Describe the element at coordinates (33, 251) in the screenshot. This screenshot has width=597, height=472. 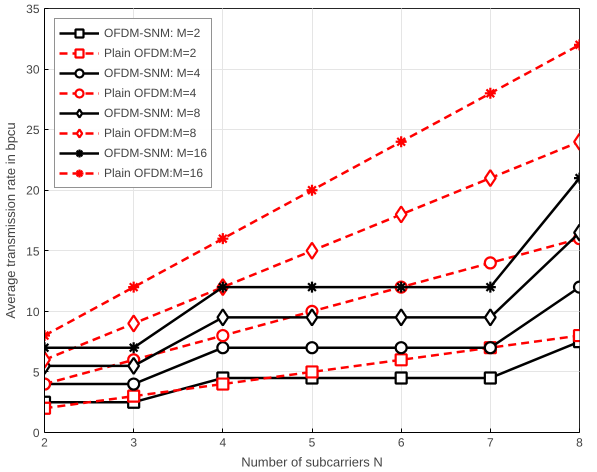
I see `y-tick-label: 15` at that location.